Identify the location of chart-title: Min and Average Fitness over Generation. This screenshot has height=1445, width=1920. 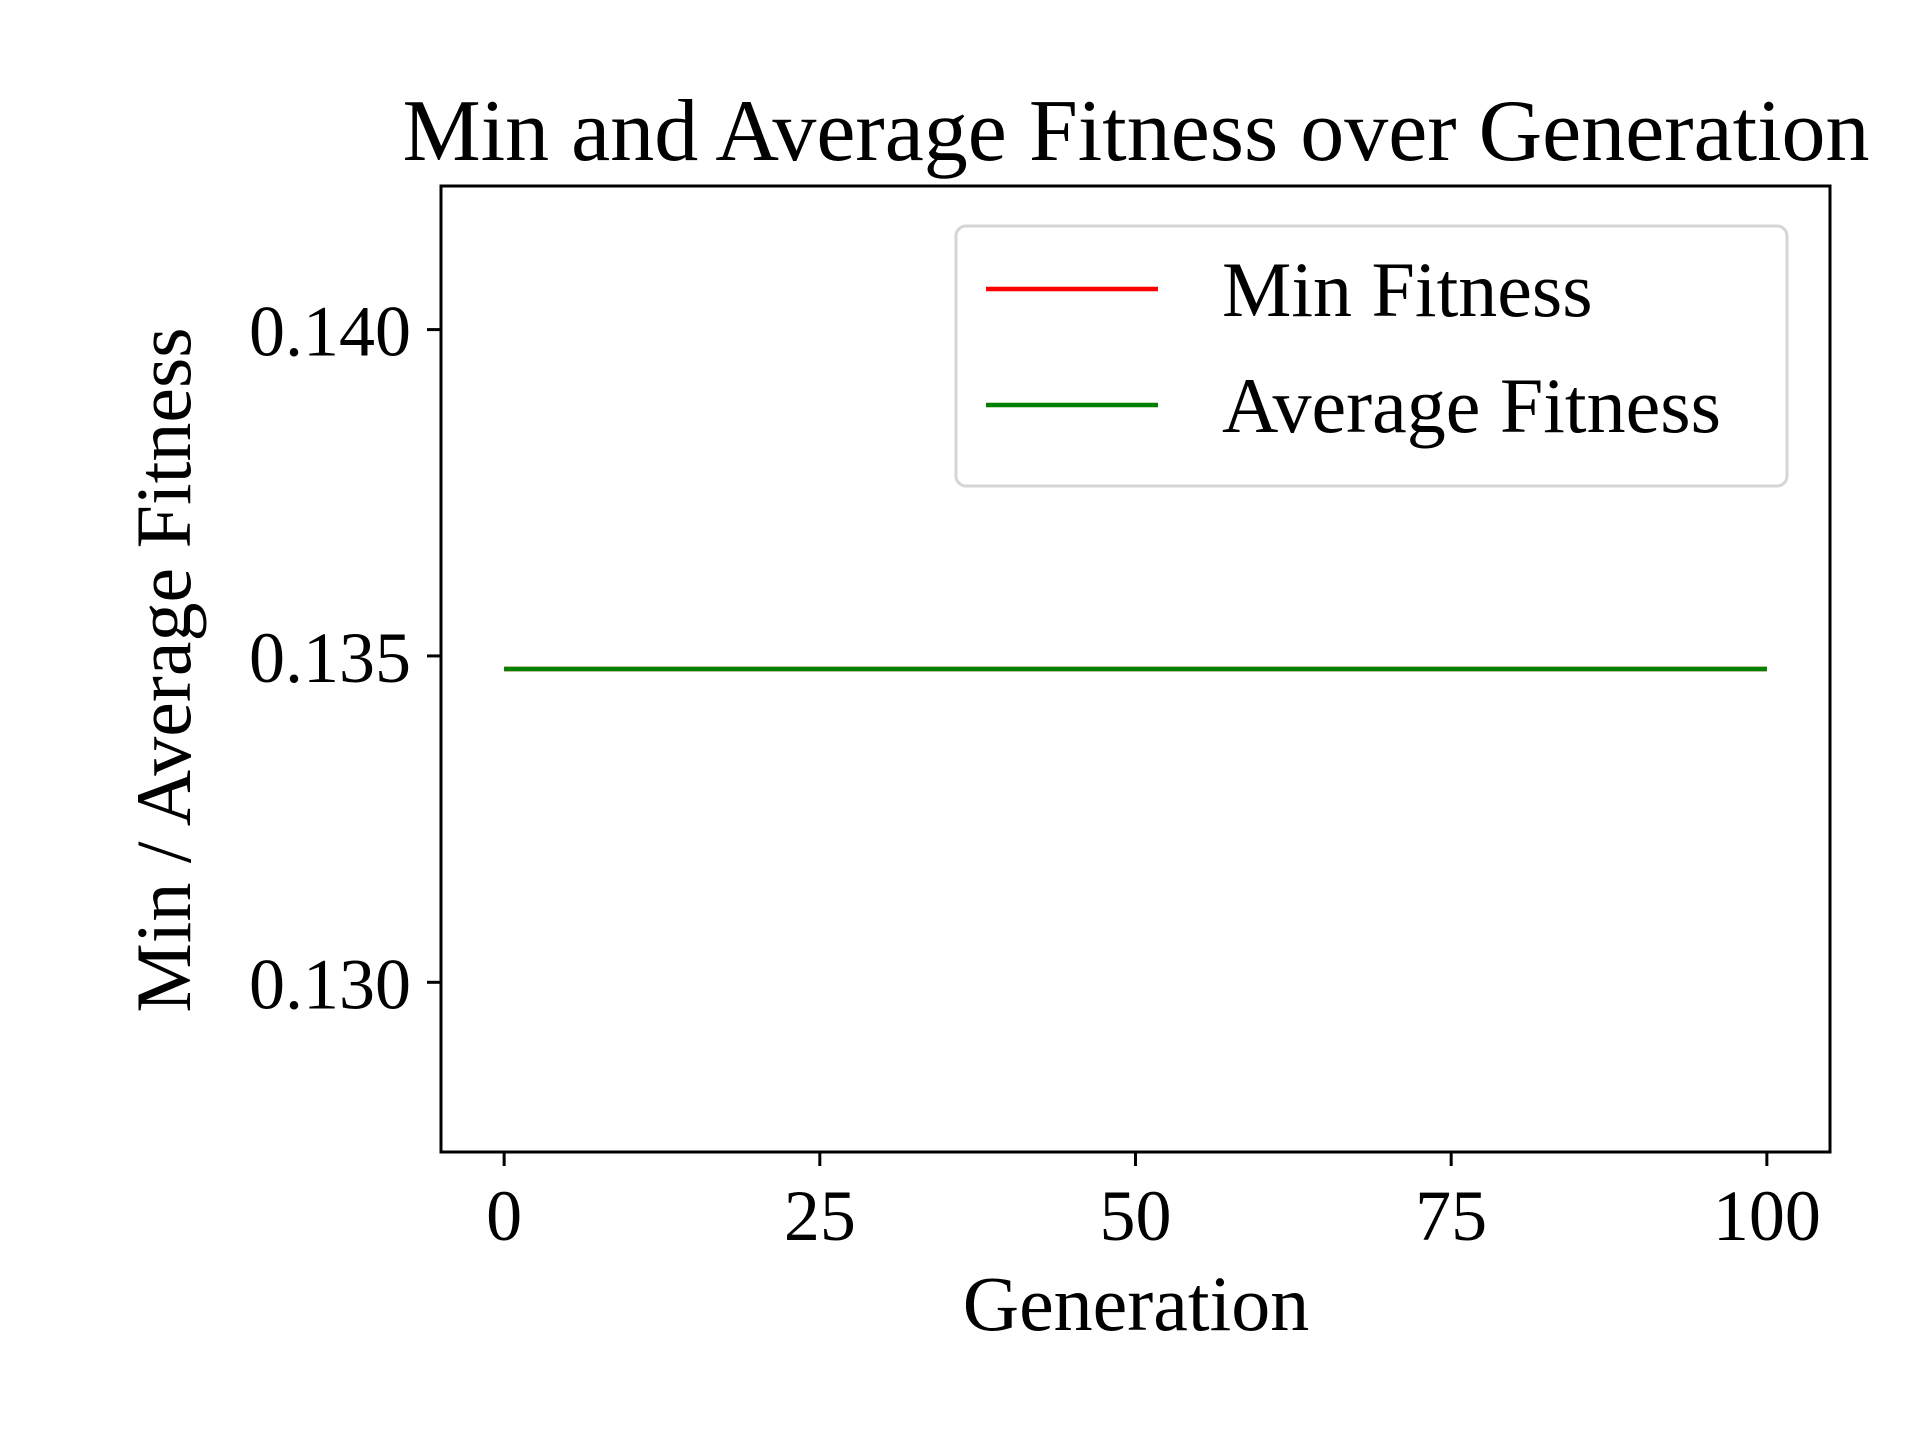
(1135, 131).